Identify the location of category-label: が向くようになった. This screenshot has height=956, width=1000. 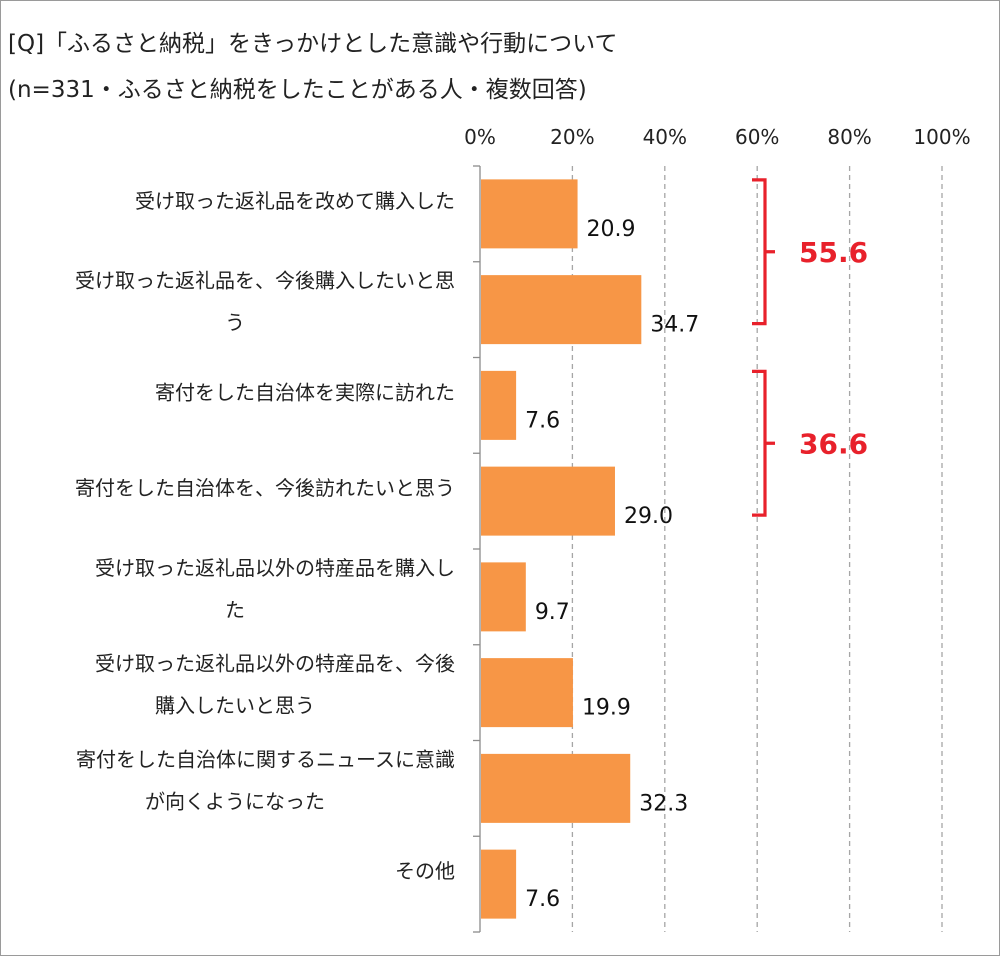
(235, 801).